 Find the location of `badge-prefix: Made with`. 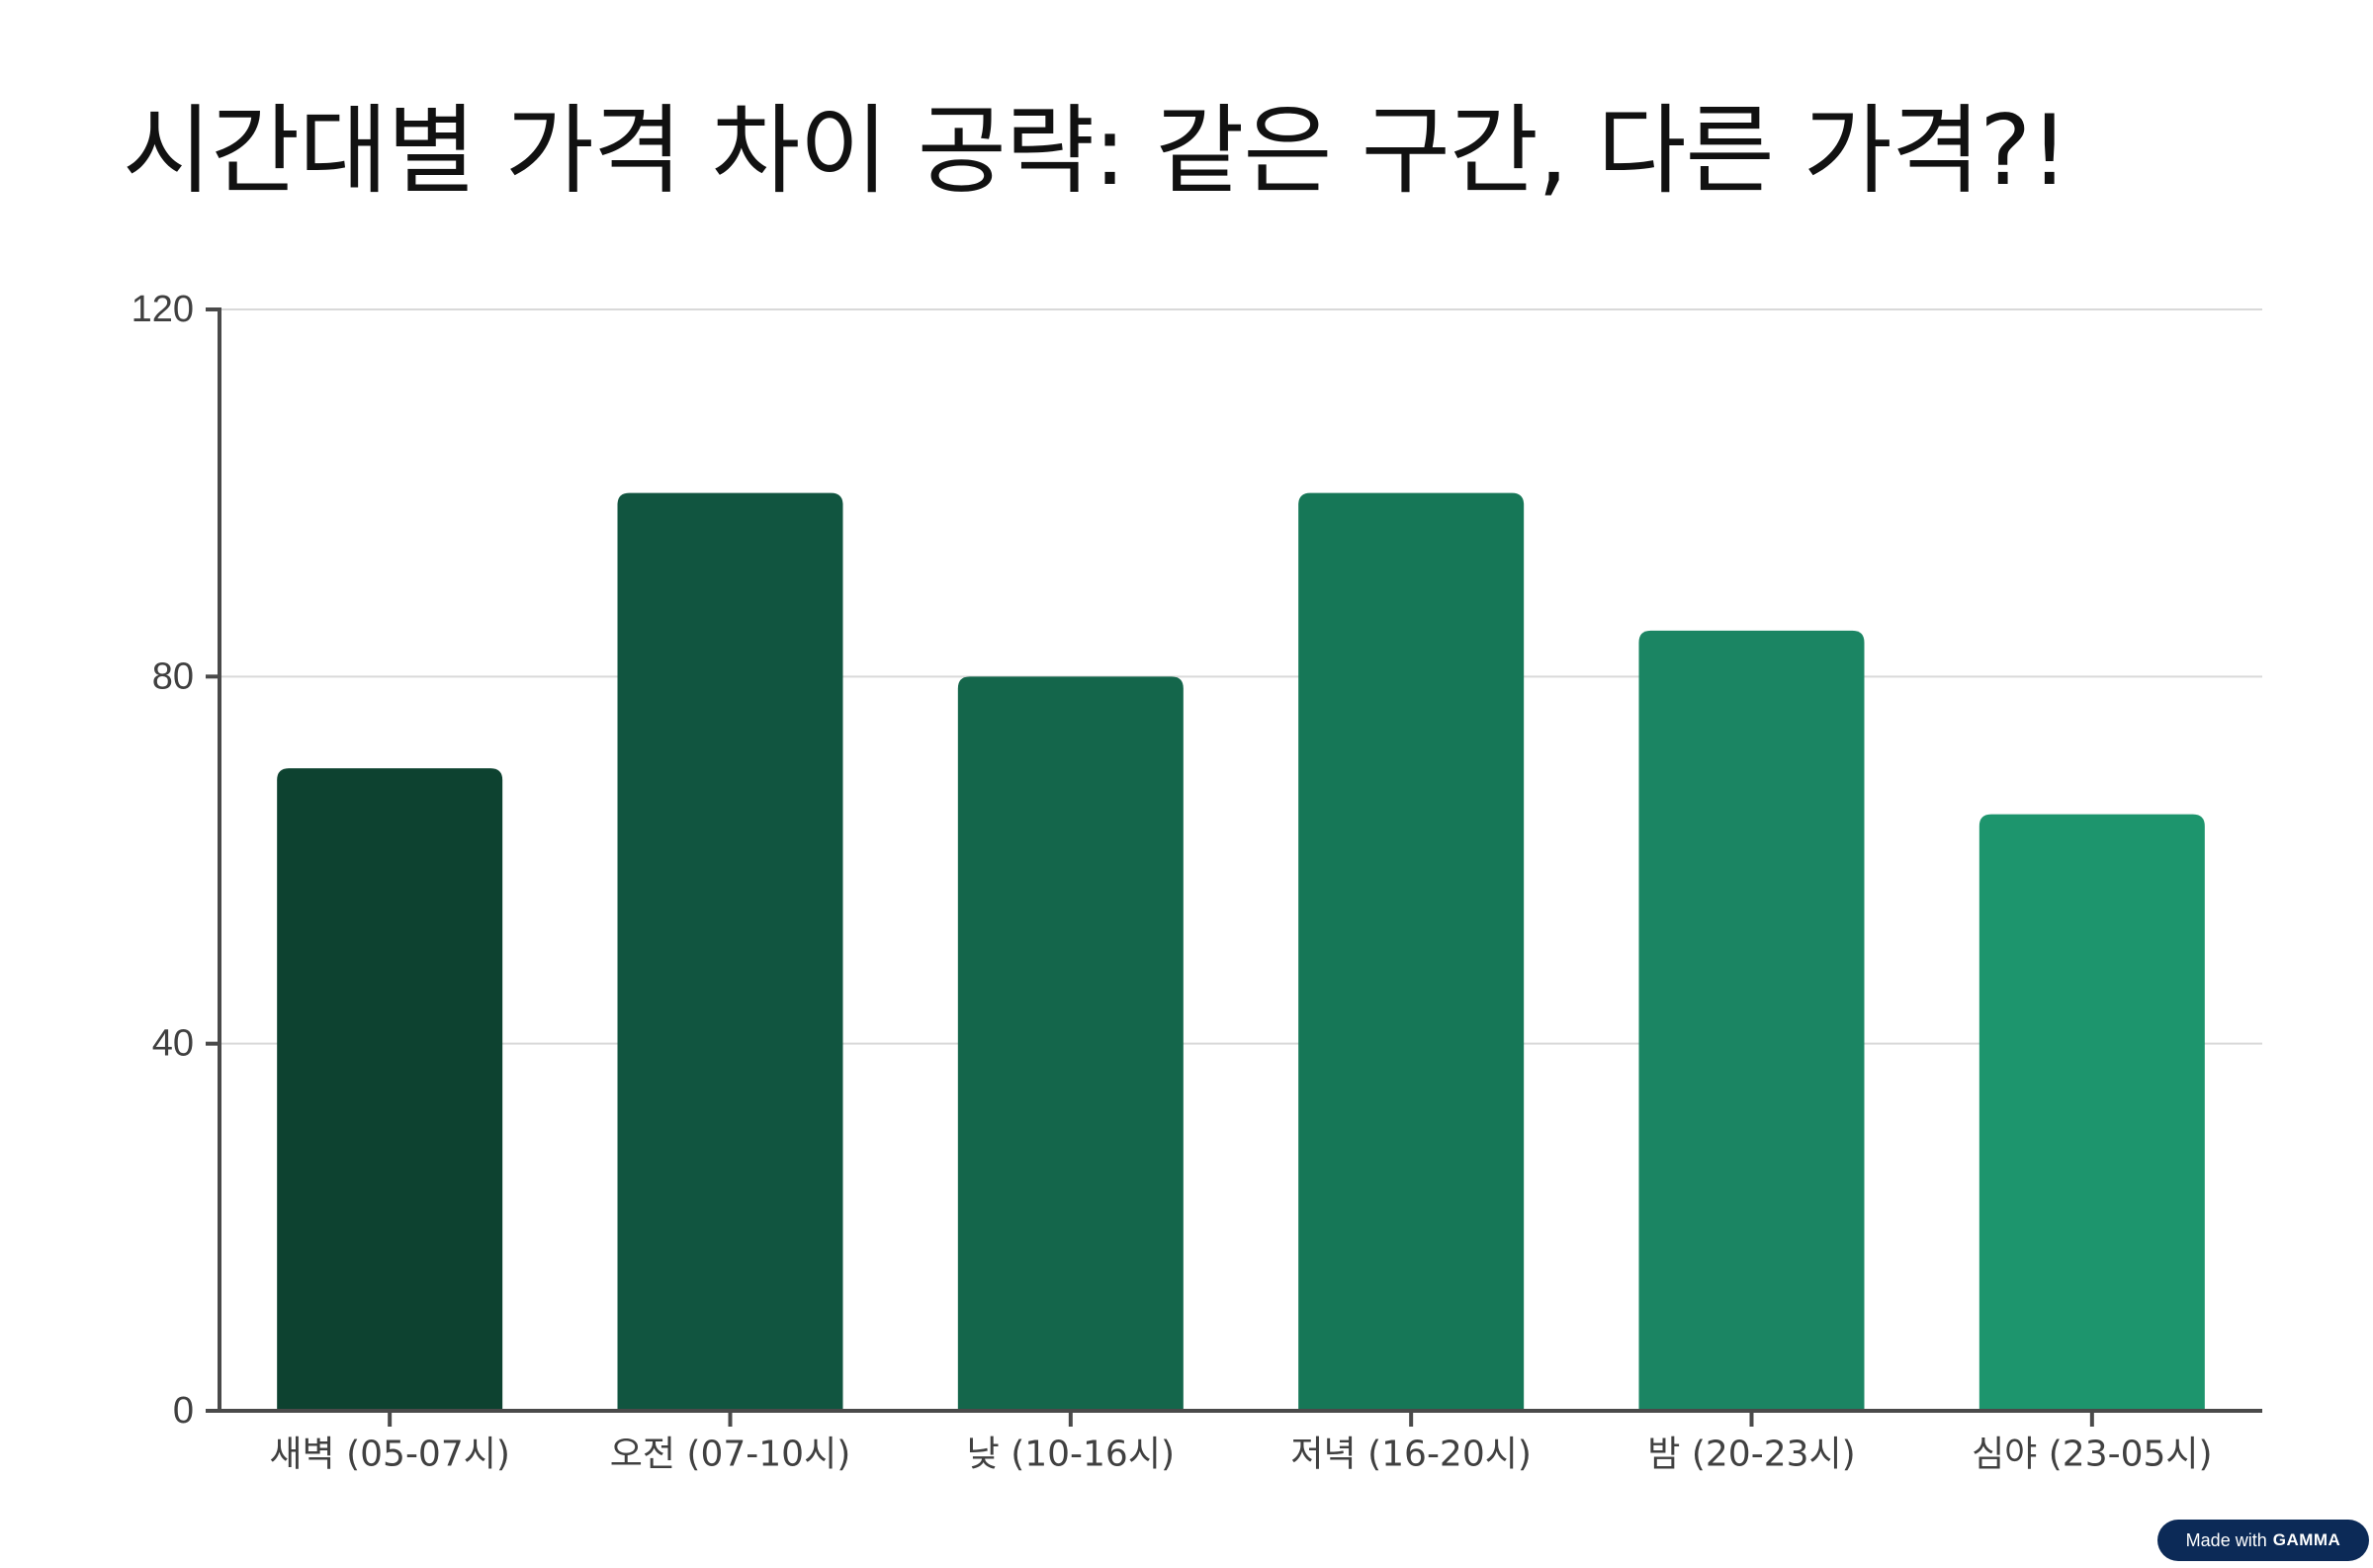

badge-prefix: Made with is located at coordinates (2226, 1540).